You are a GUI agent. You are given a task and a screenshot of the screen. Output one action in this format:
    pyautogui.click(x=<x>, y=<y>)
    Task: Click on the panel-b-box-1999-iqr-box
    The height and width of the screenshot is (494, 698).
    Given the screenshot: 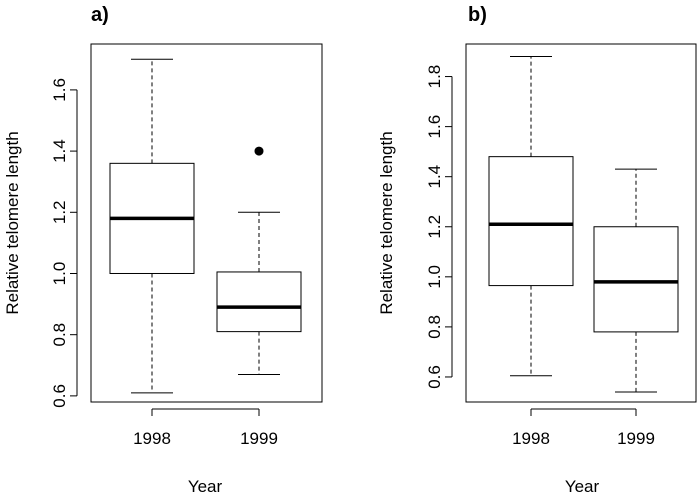 What is the action you would take?
    pyautogui.click(x=636, y=279)
    